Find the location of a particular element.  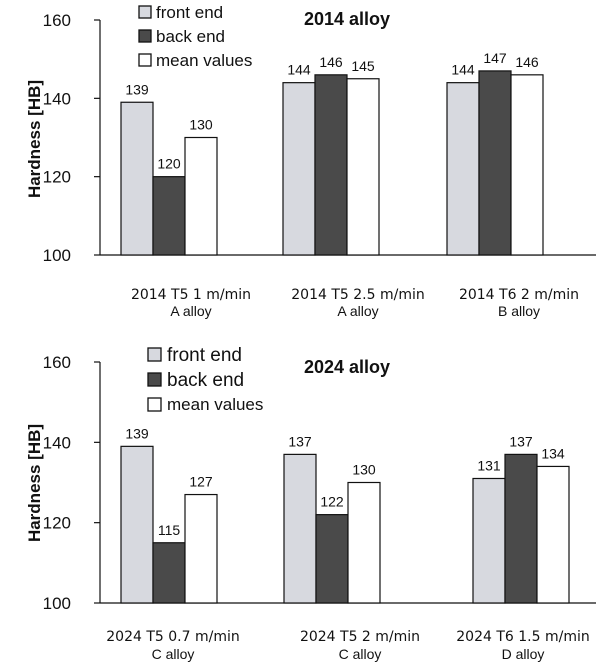

data-label: 122 is located at coordinates (332, 502).